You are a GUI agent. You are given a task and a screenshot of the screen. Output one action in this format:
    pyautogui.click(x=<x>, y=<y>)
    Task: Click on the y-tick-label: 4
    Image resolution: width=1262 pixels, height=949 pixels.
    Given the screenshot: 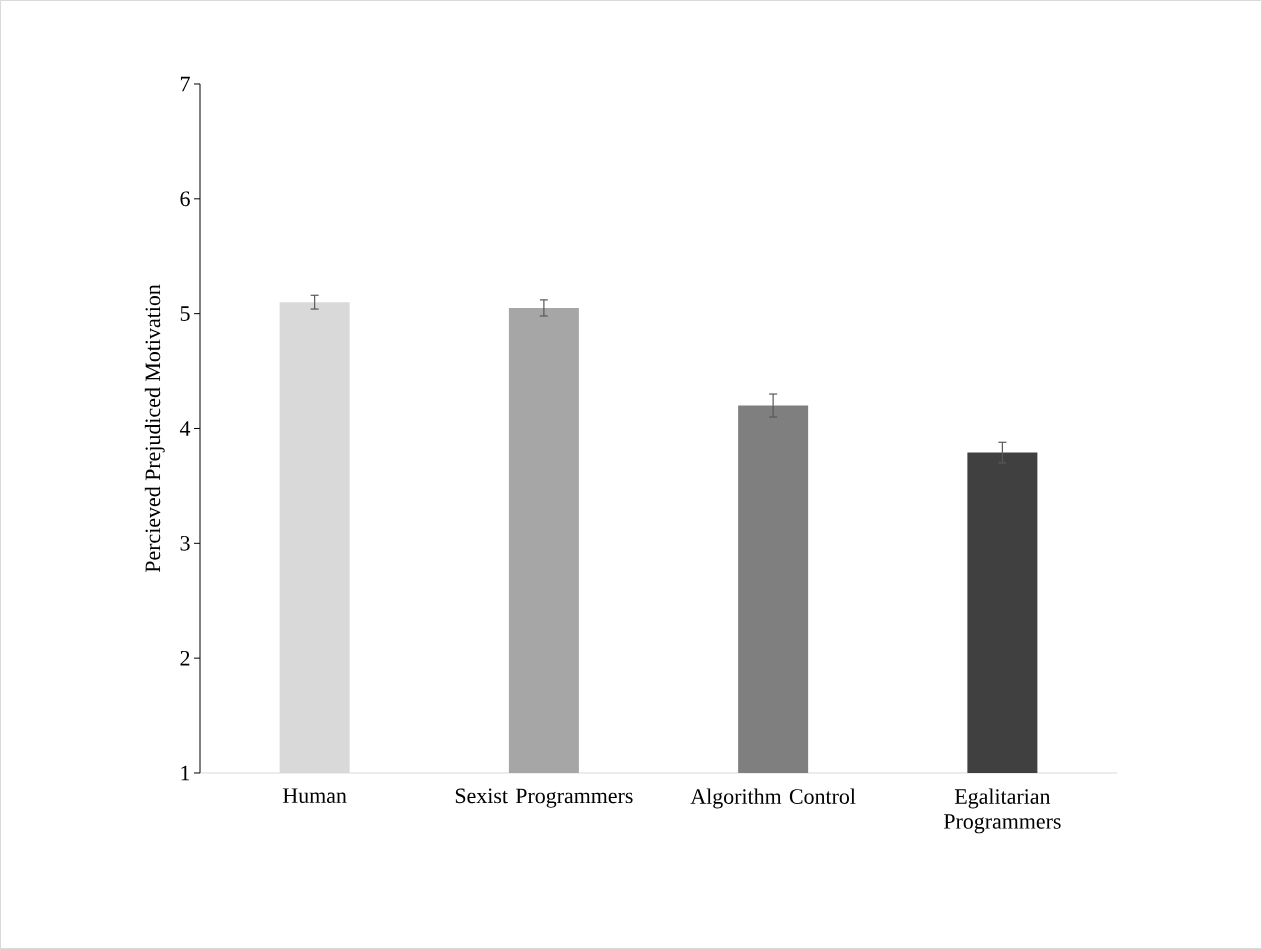 What is the action you would take?
    pyautogui.click(x=185, y=428)
    